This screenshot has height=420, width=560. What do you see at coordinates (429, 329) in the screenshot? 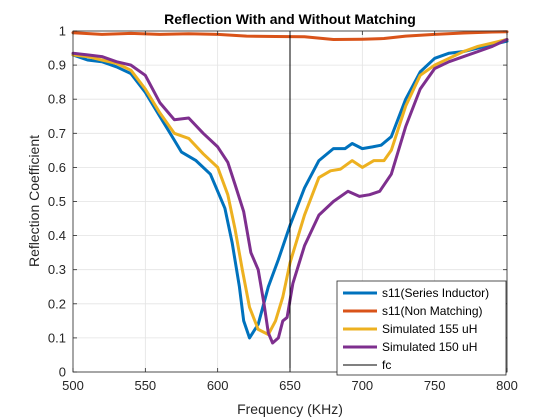
I see `legend-entry-3-label: Simulated 155 uH` at bounding box center [429, 329].